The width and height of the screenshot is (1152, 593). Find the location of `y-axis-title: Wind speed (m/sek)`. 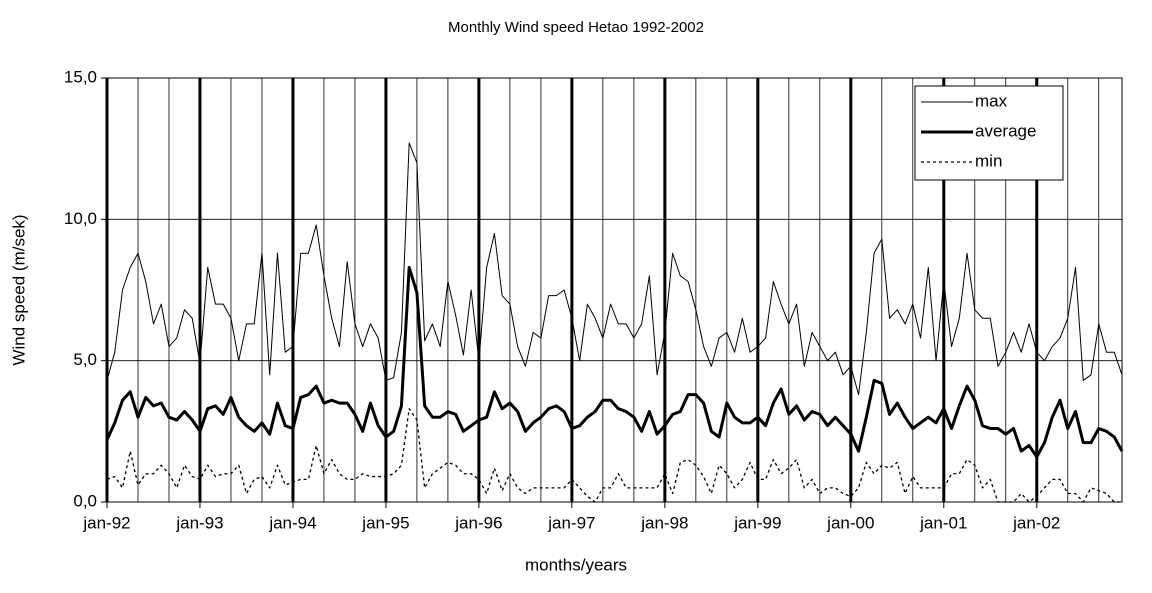

y-axis-title: Wind speed (m/sek) is located at coordinates (18, 289).